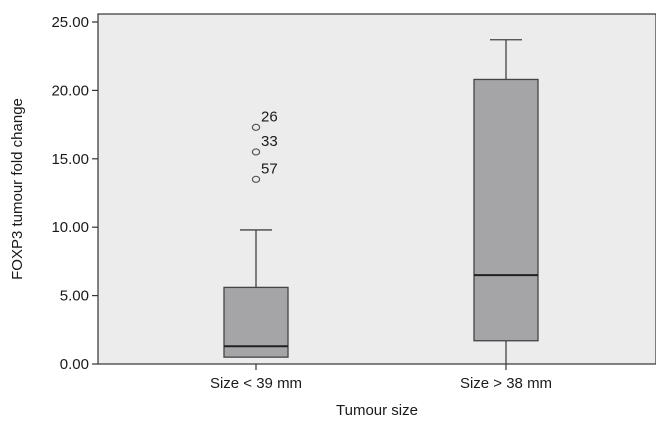 The width and height of the screenshot is (656, 425). I want to click on y-tick-label: 20.00, so click(70, 90).